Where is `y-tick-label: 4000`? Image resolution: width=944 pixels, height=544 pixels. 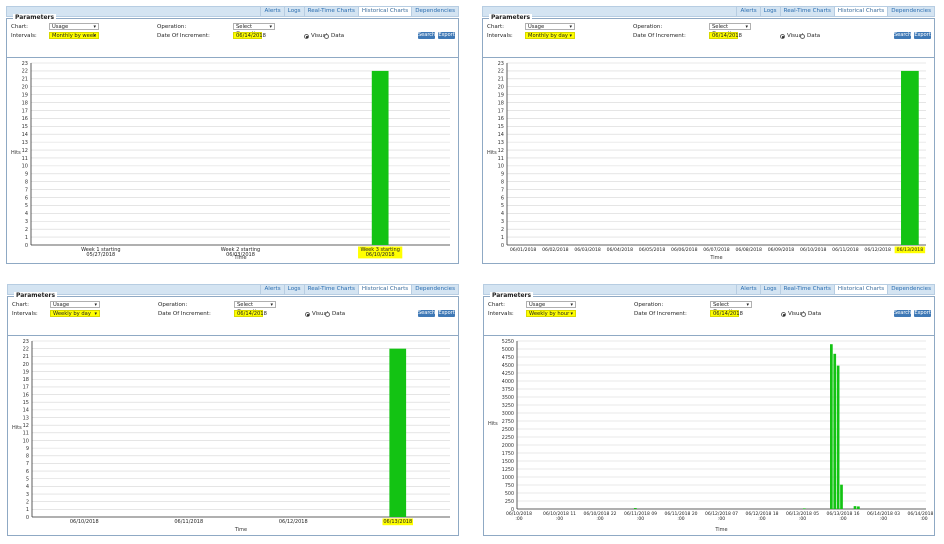
y-tick-label: 4000 is located at coordinates (508, 382).